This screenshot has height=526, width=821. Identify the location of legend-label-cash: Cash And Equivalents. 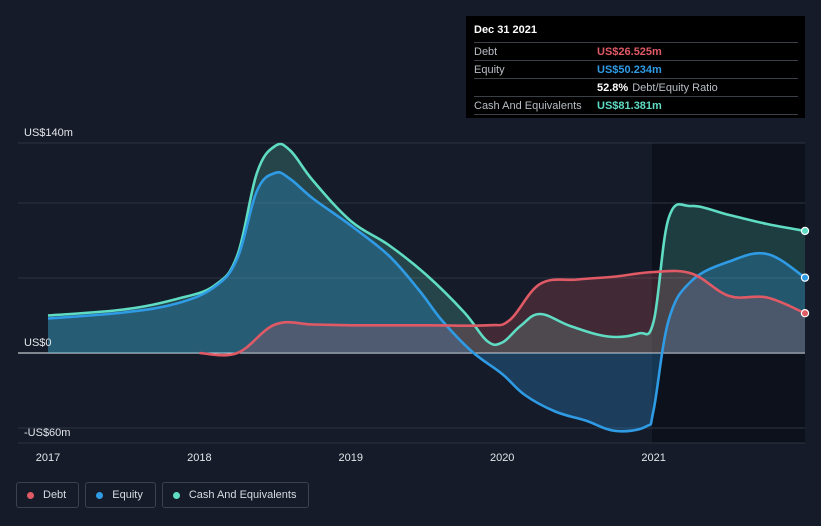
(242, 495).